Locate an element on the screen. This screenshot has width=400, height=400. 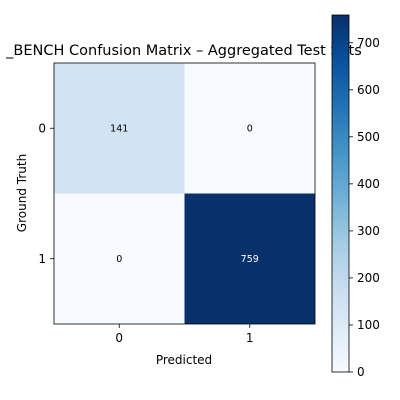
y-axis-label: Ground Truth is located at coordinates (22, 193).